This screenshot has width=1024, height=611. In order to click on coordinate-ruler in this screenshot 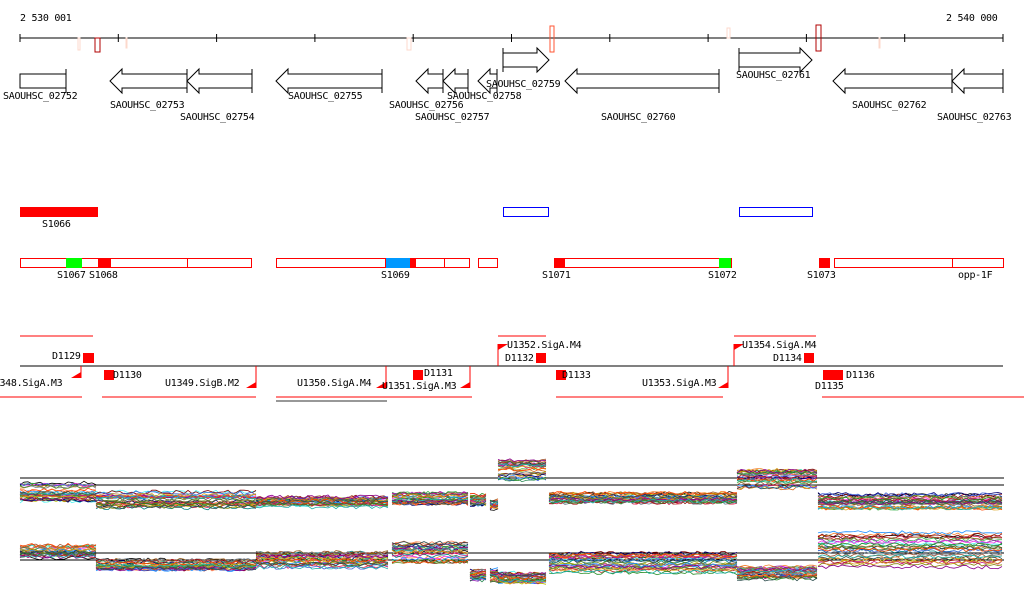, I will do `click(511, 38)`.